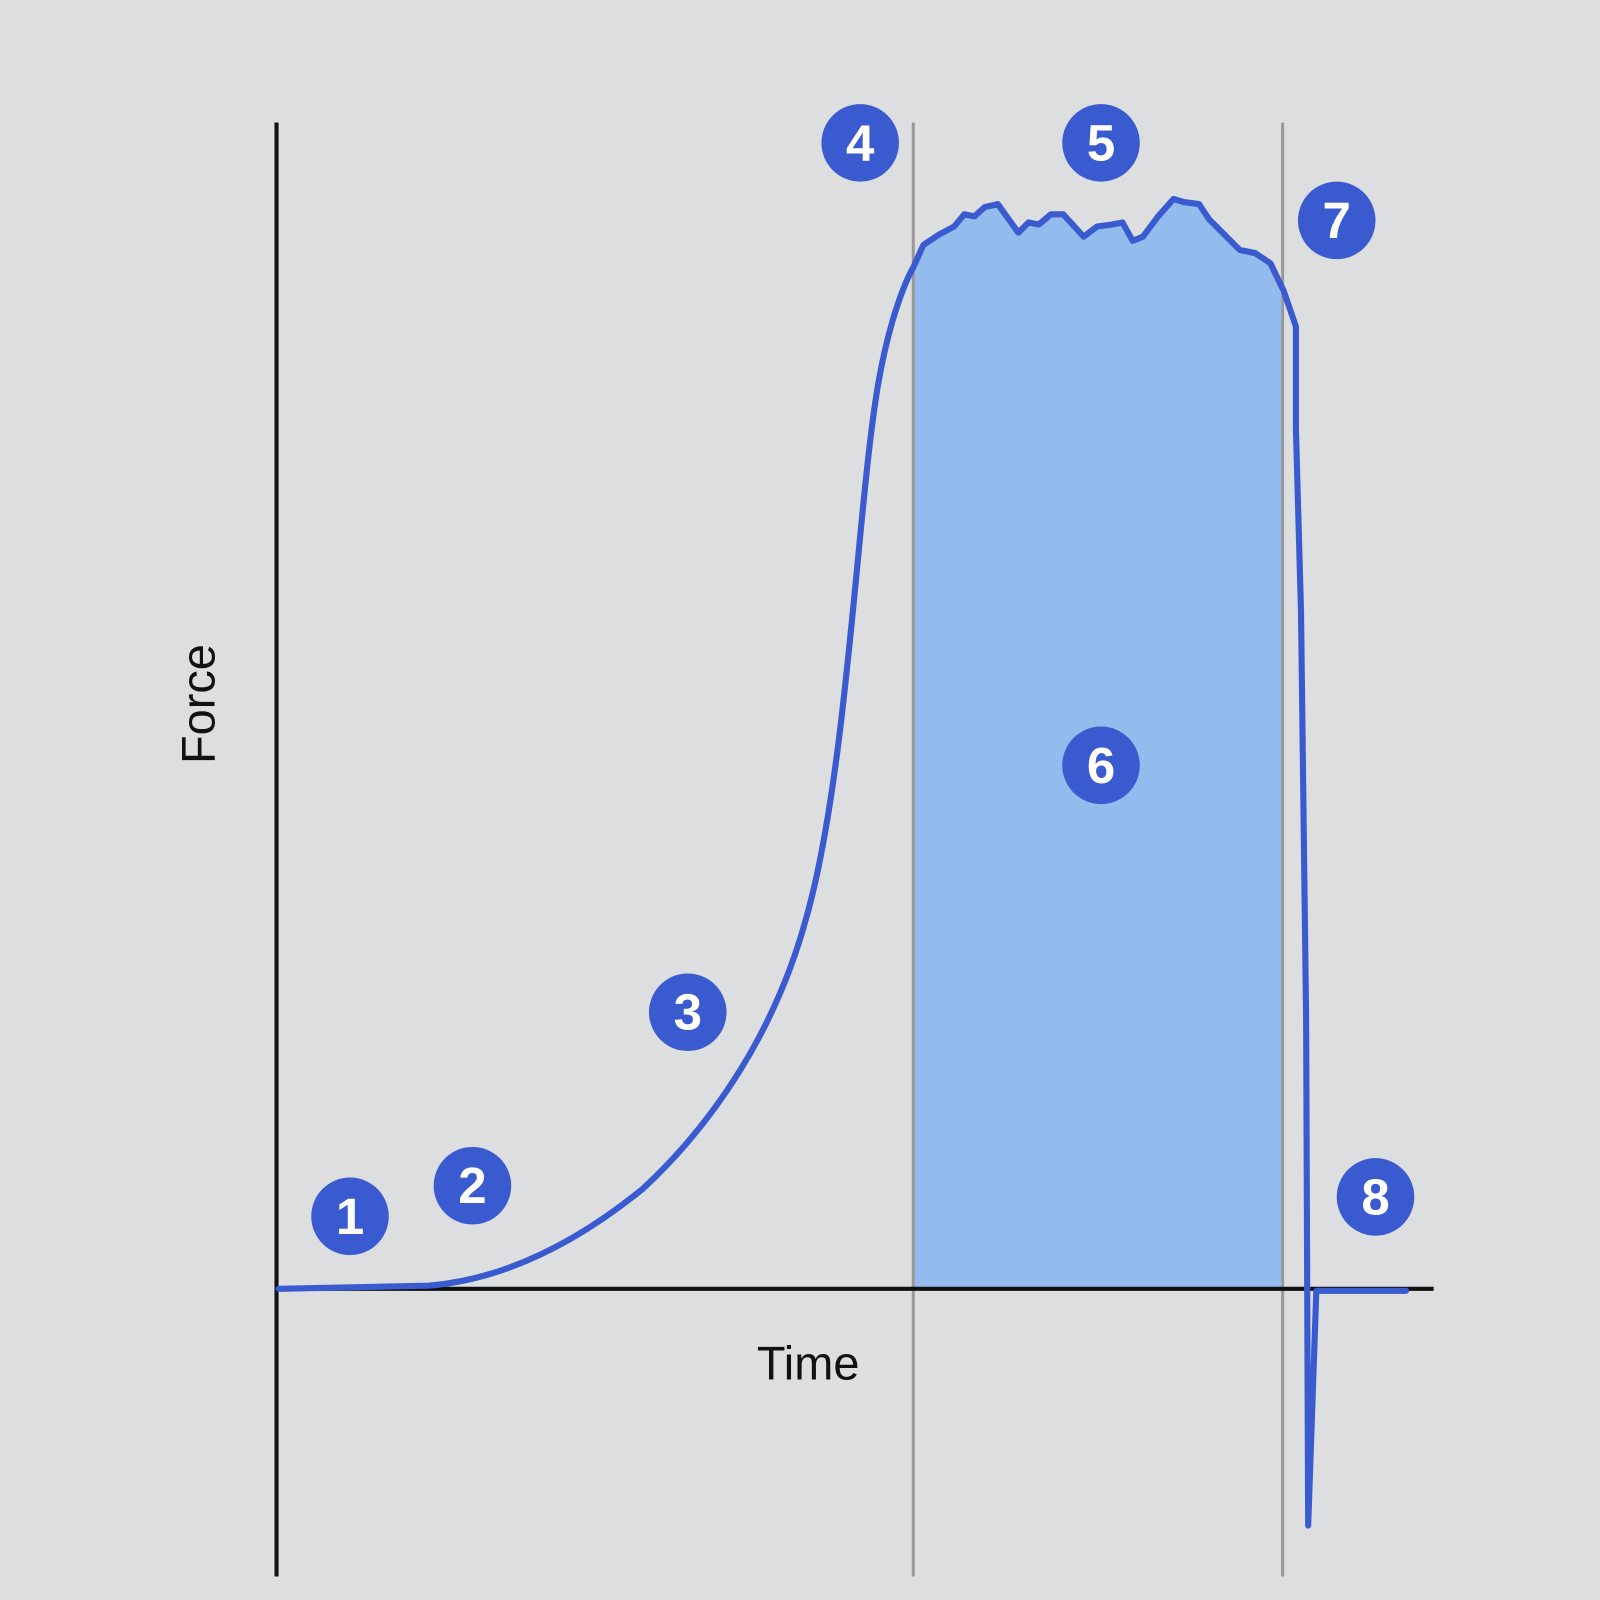  I want to click on marker-label: 4, so click(860, 142).